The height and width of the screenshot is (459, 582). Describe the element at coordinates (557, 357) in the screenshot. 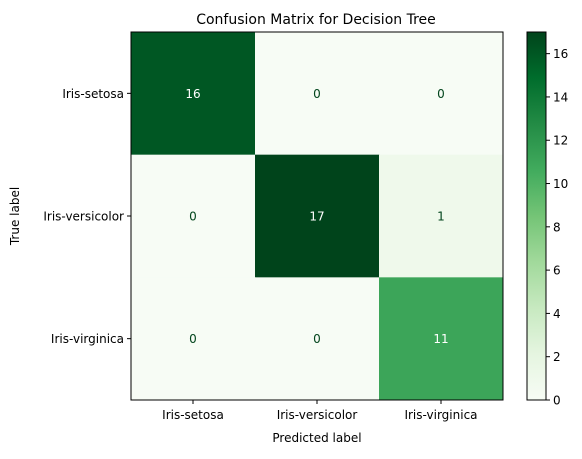

I see `colorbar-tick-label: 2` at that location.